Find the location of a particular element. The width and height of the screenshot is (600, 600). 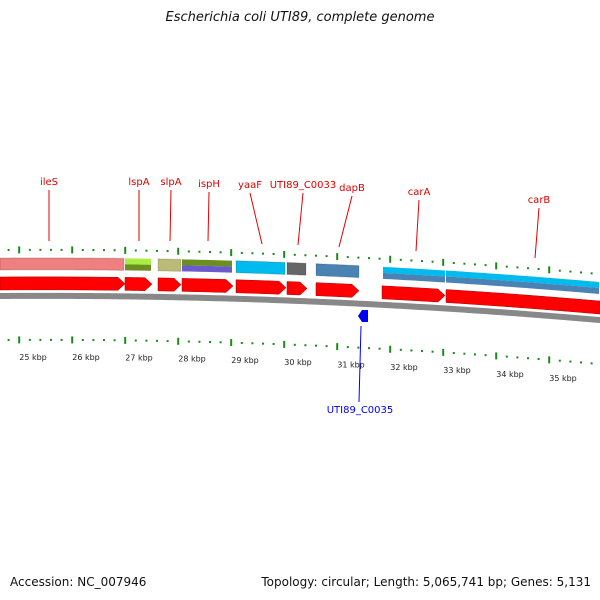

gene-label-carB: carB is located at coordinates (539, 200).